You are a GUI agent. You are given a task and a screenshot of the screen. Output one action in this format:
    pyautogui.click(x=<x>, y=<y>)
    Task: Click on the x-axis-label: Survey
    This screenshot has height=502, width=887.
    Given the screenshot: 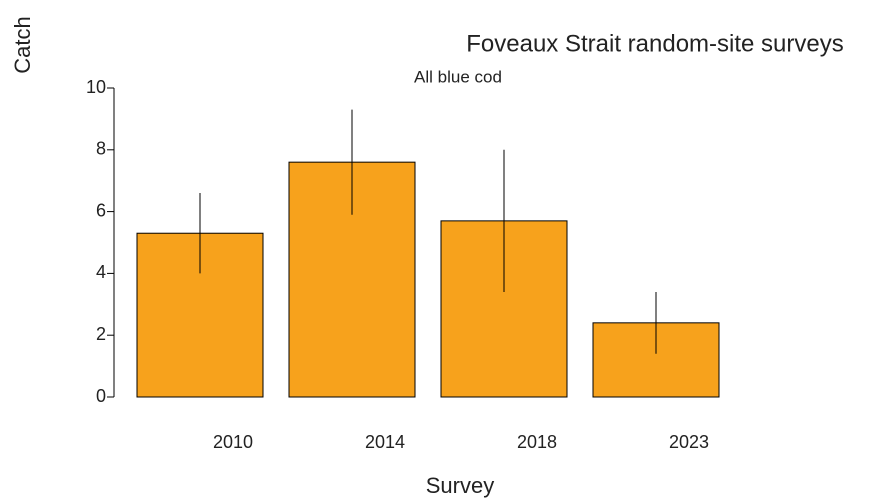 What is the action you would take?
    pyautogui.click(x=460, y=485)
    